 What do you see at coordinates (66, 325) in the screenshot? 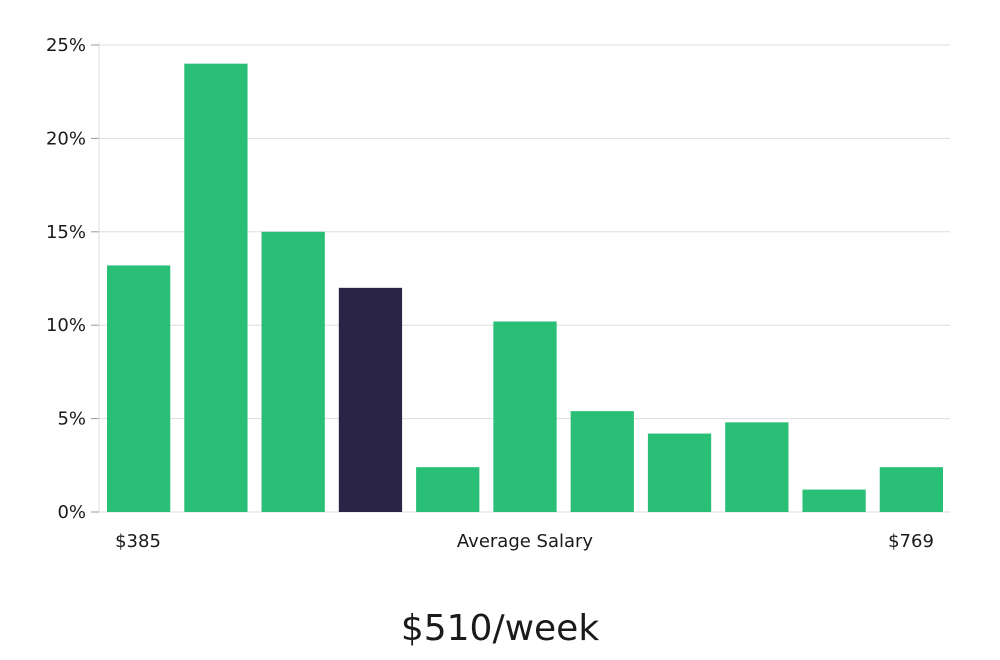
I see `y-tick-label: 10%` at bounding box center [66, 325].